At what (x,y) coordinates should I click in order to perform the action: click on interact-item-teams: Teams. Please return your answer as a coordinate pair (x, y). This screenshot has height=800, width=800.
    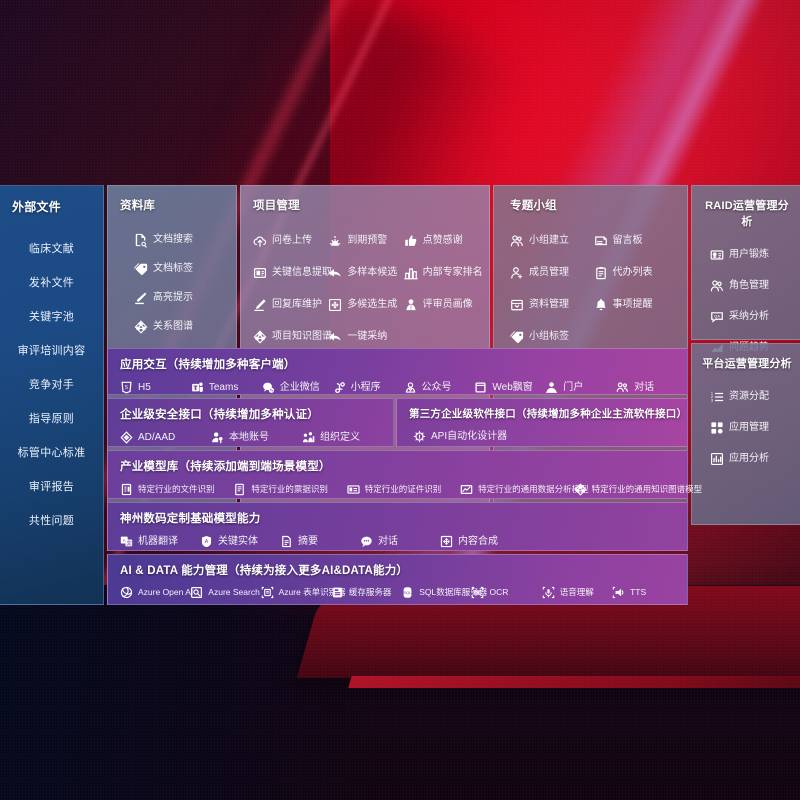
    Looking at the image, I should click on (226, 387).